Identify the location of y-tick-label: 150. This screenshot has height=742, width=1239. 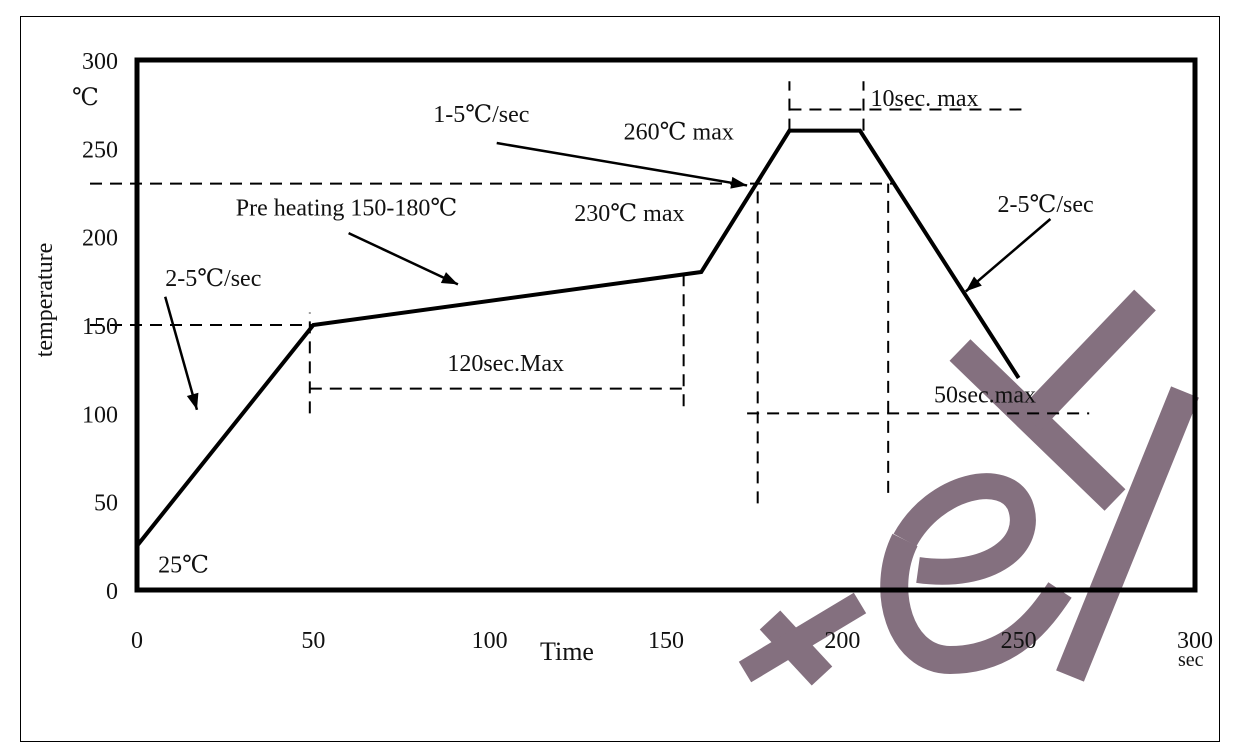
(100, 327).